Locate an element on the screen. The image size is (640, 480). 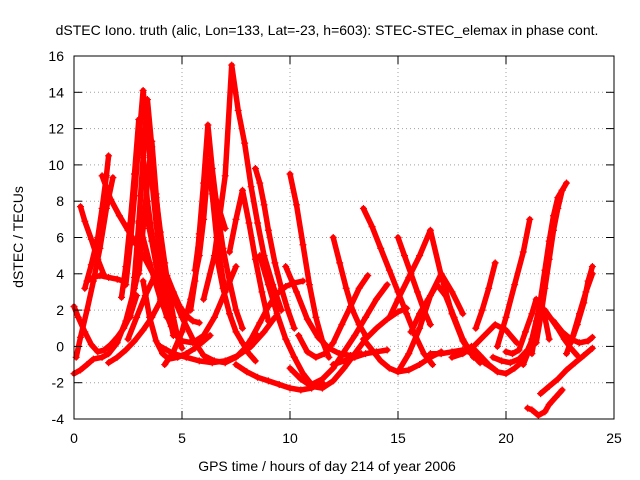
y-tick-label: 2 is located at coordinates (60, 310).